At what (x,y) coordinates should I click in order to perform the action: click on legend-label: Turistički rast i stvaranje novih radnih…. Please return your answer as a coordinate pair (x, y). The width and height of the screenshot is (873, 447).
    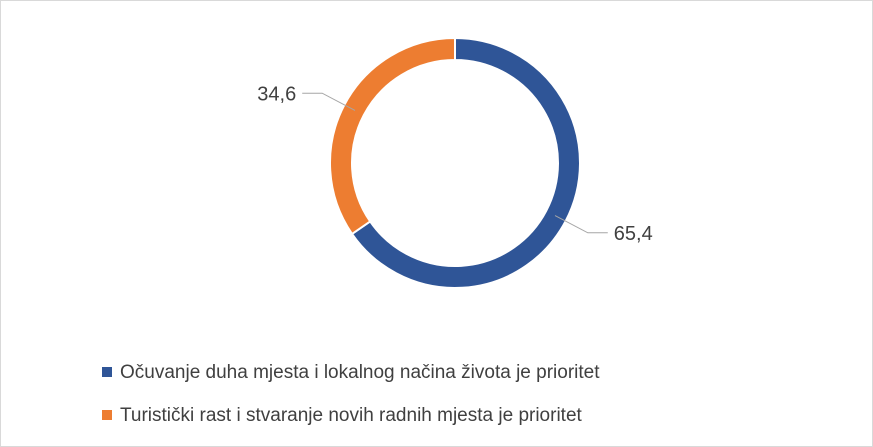
    Looking at the image, I should click on (351, 415).